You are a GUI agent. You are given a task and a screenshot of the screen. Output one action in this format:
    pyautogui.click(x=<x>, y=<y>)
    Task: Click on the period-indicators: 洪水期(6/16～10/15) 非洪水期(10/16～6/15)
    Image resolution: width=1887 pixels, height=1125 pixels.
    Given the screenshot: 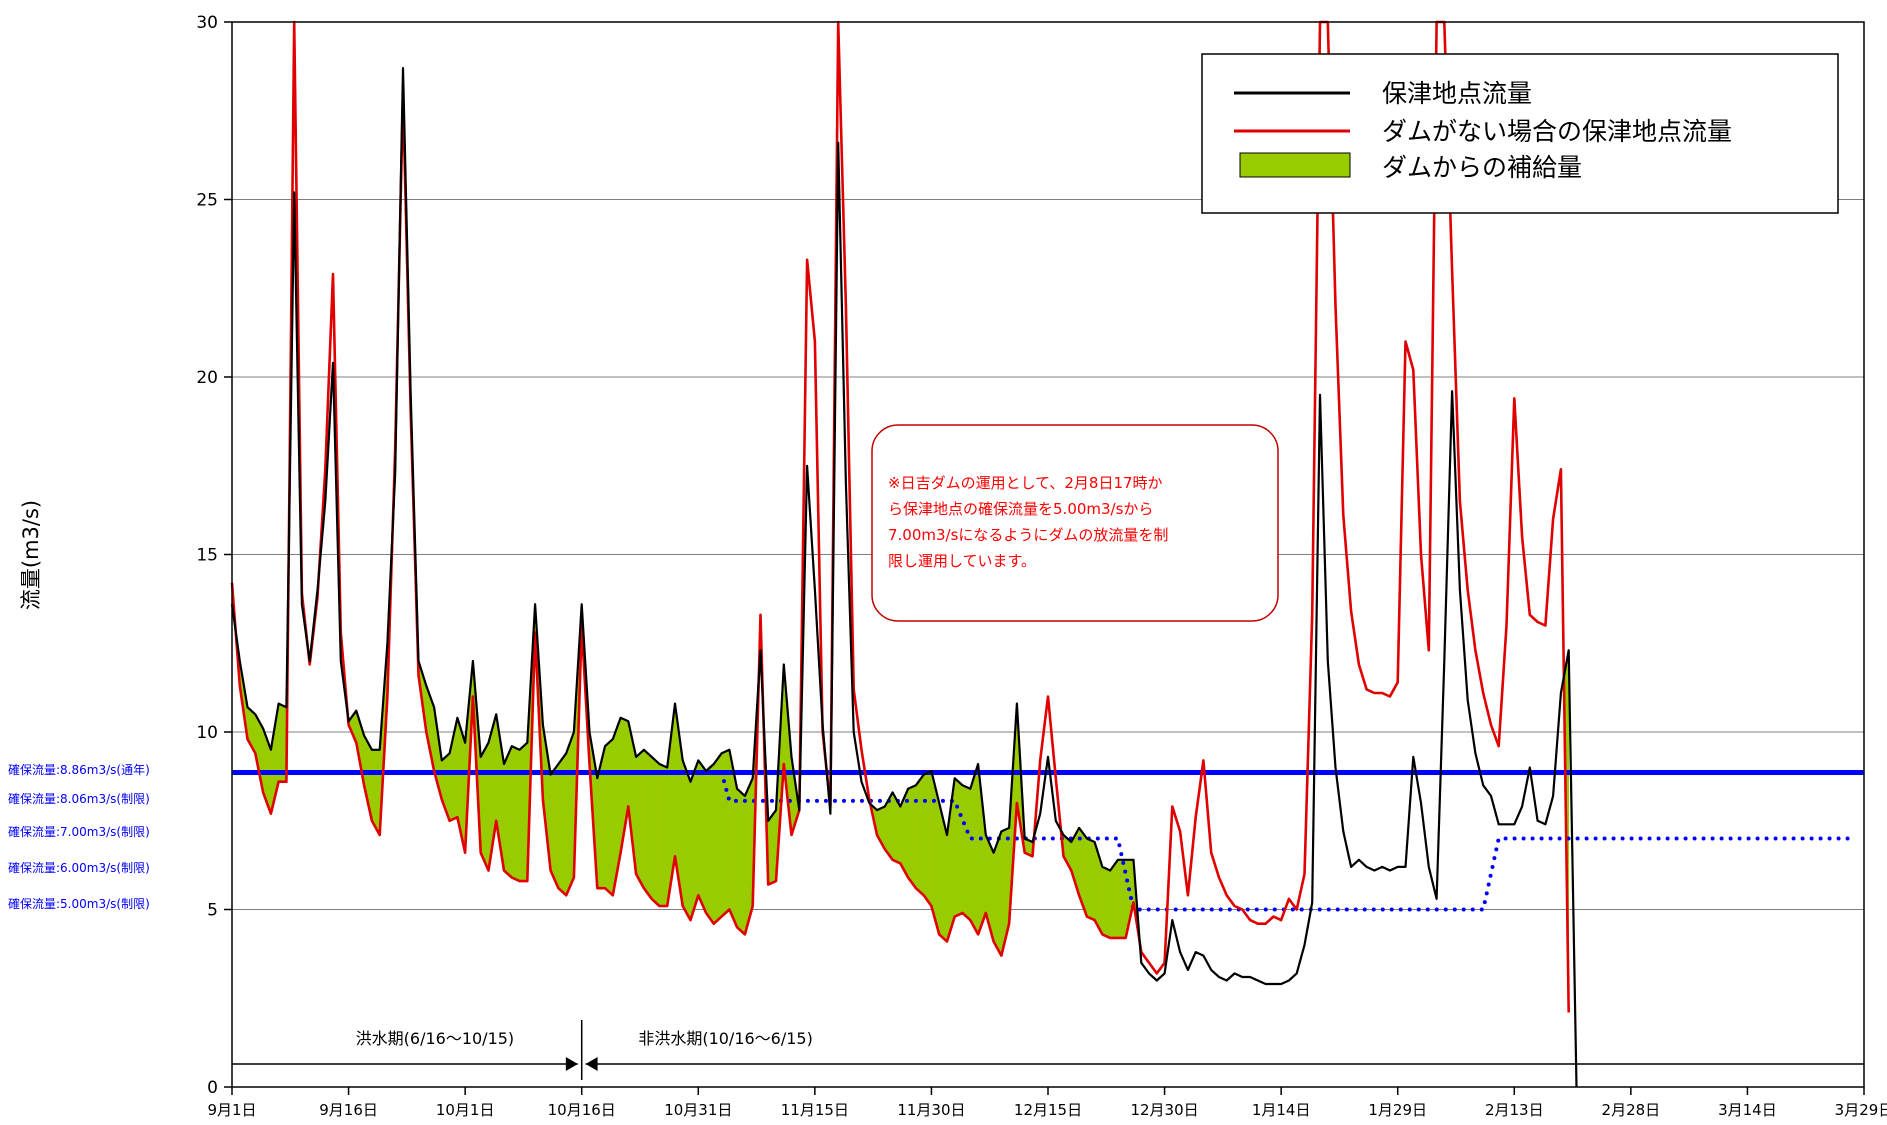 What is the action you would take?
    pyautogui.click(x=1048, y=1050)
    